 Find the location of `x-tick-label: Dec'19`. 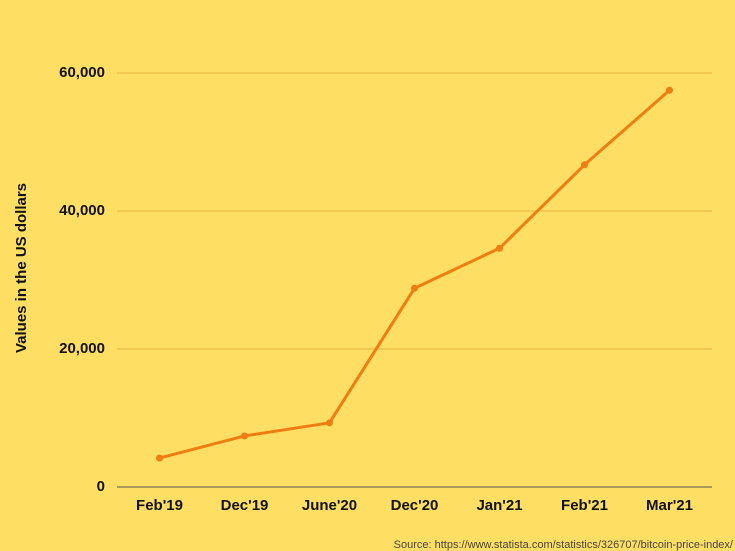

x-tick-label: Dec'19 is located at coordinates (245, 505).